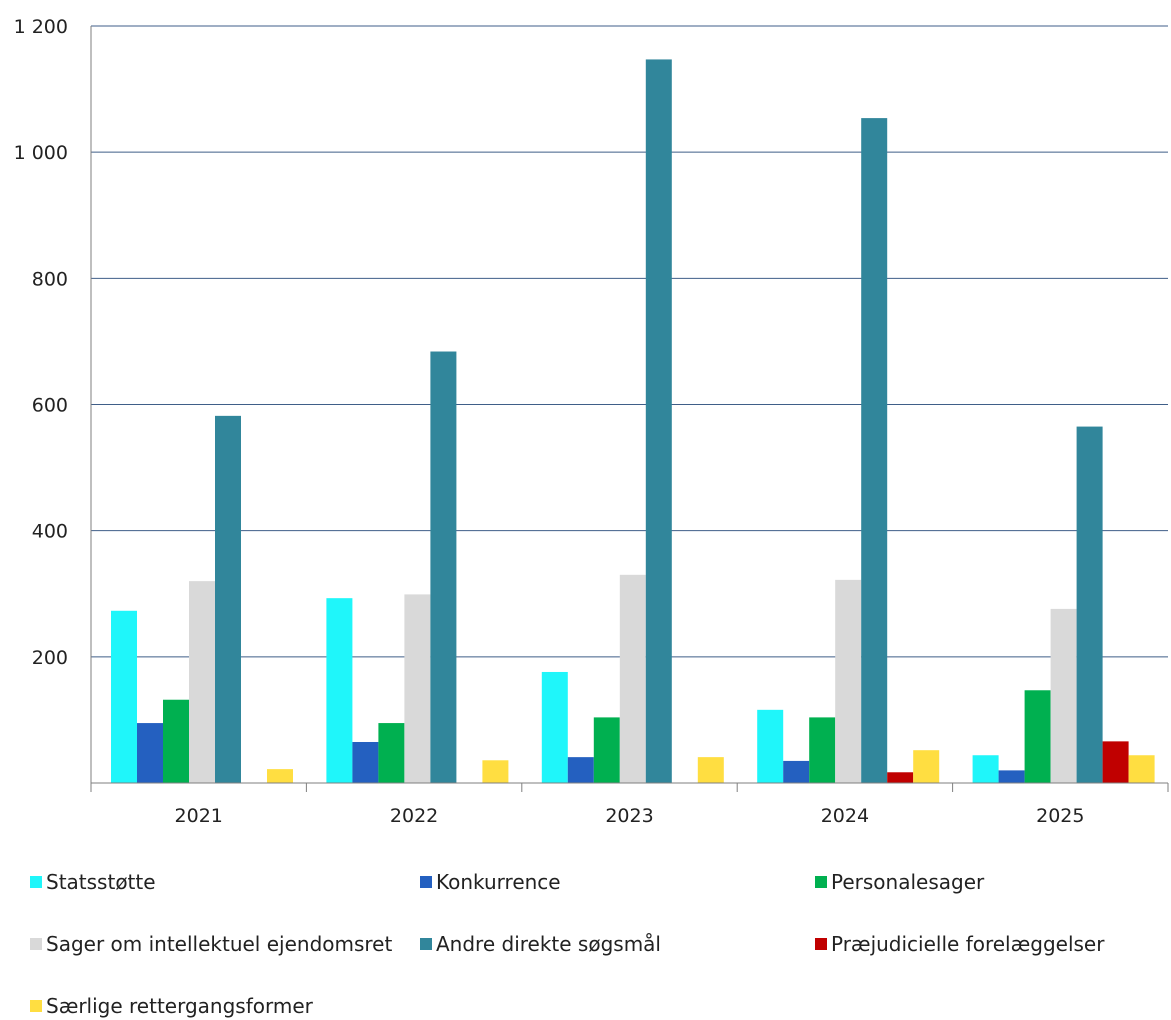  What do you see at coordinates (41, 27) in the screenshot?
I see `y-tick-label: 1 200` at bounding box center [41, 27].